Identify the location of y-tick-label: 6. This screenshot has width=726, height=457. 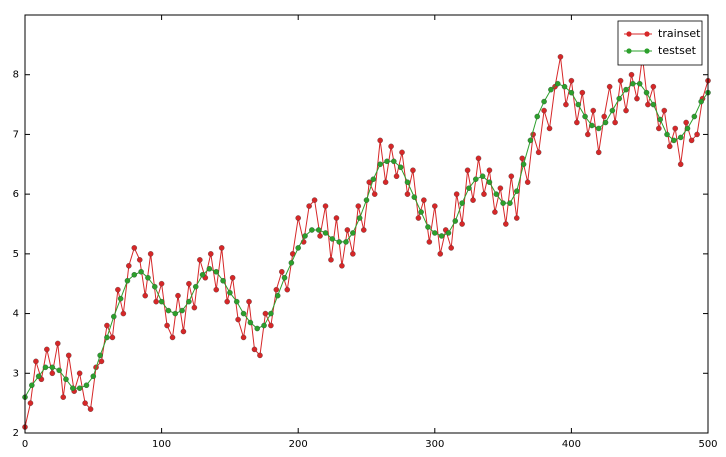
(16, 194).